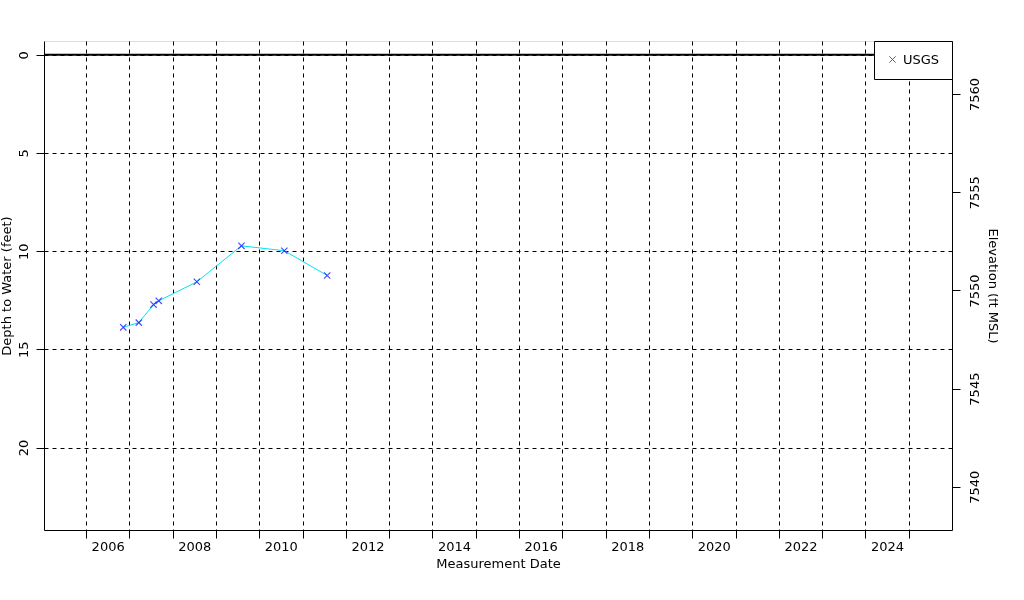 This screenshot has width=1024, height=600. Describe the element at coordinates (974, 94) in the screenshot. I see `y2-tick-label: 7560` at that location.